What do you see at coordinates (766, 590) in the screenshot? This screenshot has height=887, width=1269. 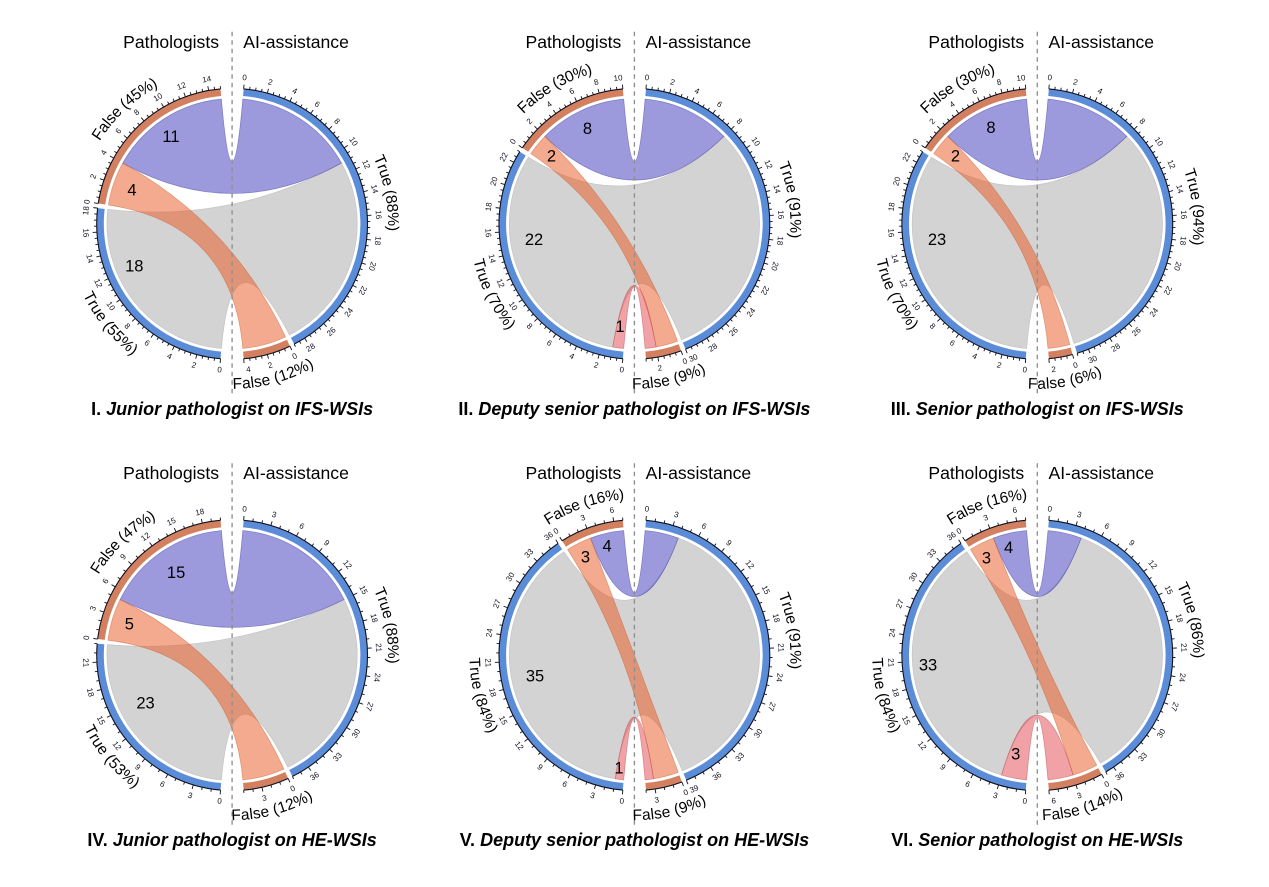 I see `svg-text: 15` at bounding box center [766, 590].